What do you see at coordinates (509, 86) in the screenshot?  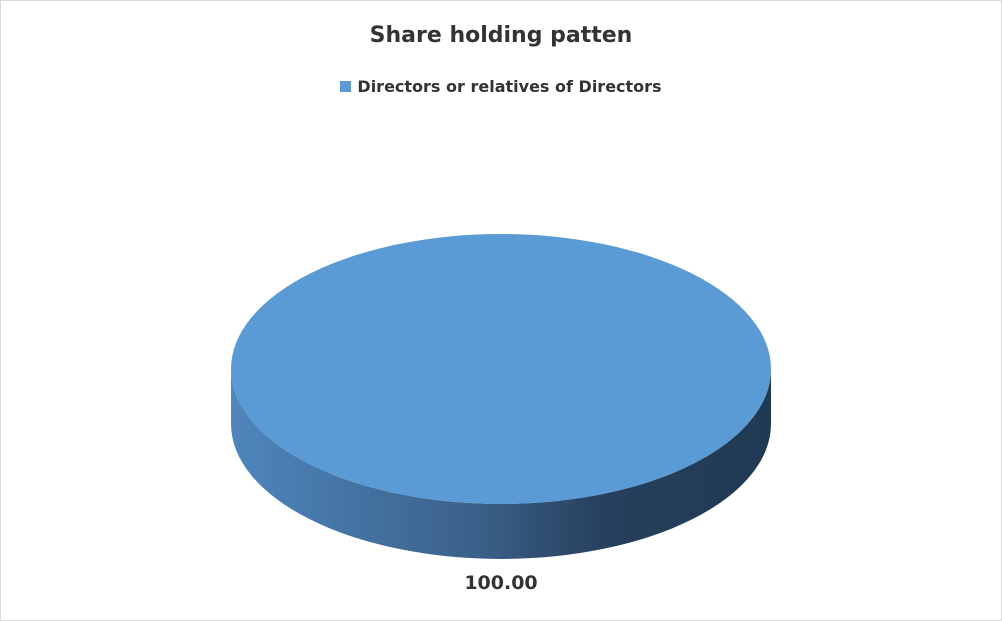 I see `legend-label: Directors or relatives of Directors` at bounding box center [509, 86].